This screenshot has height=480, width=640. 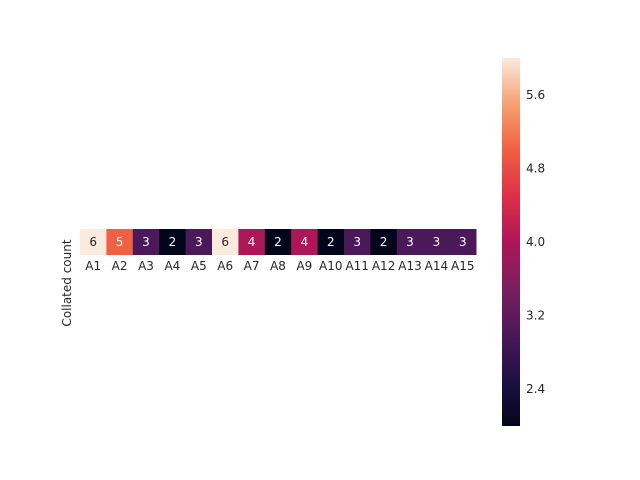 What do you see at coordinates (172, 266) in the screenshot?
I see `x-tick-label: A4` at bounding box center [172, 266].